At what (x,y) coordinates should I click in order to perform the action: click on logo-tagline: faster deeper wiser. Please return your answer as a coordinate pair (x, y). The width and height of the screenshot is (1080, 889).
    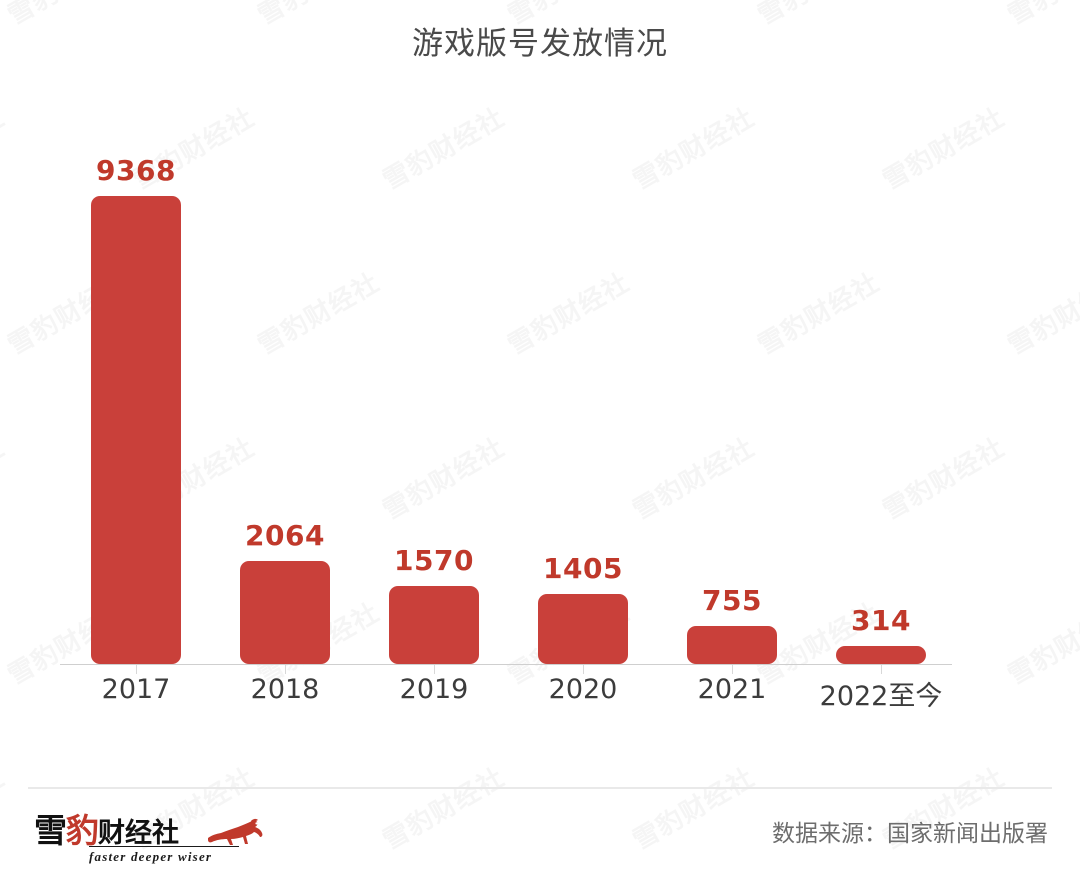
    Looking at the image, I should click on (151, 856).